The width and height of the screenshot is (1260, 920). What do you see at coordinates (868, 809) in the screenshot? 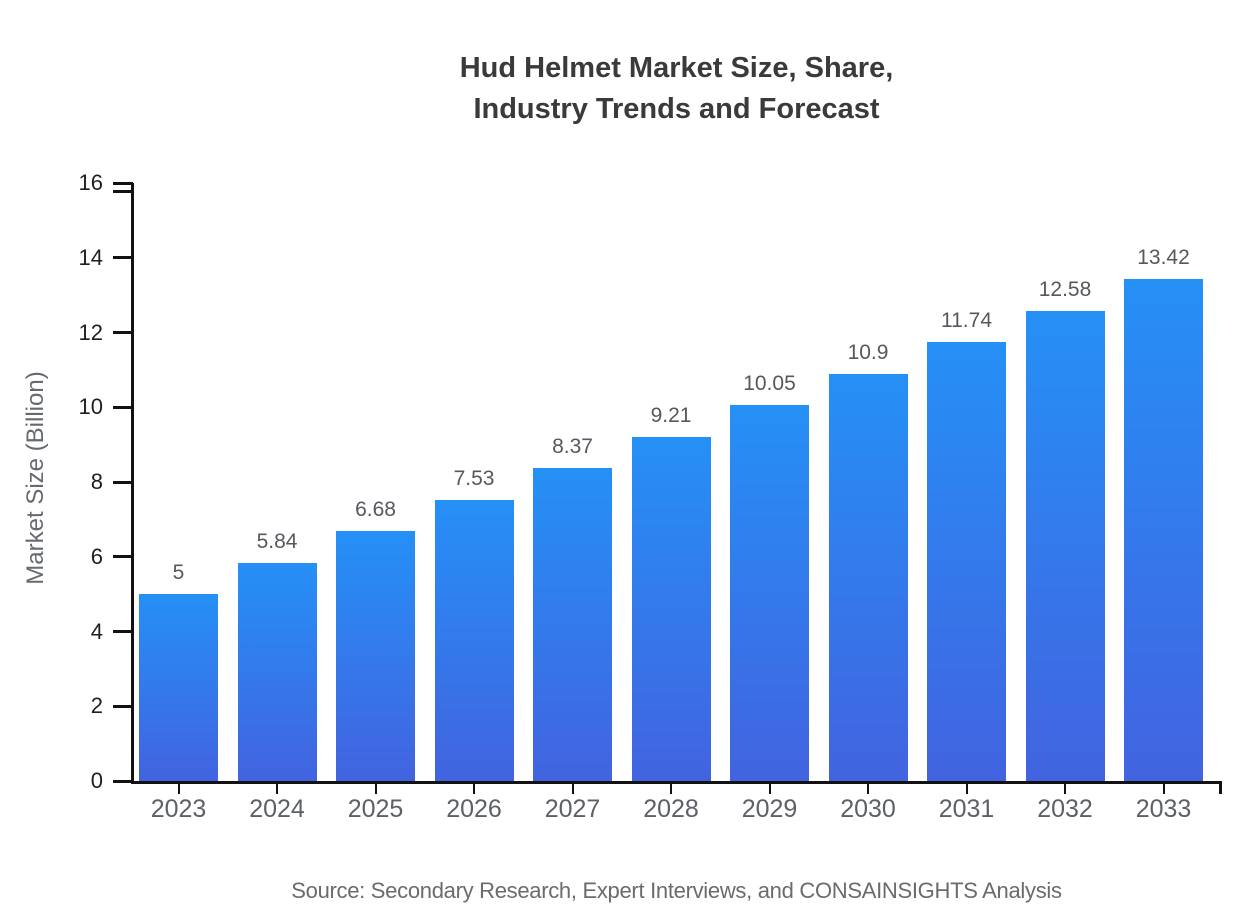
I see `x-tick-label: 2030` at bounding box center [868, 809].